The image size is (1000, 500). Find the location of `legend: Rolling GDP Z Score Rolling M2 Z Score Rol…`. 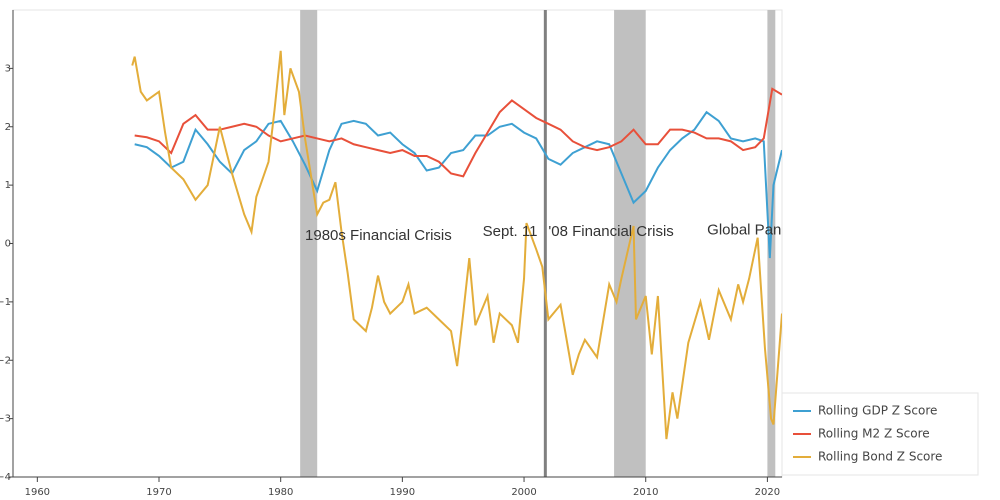

legend: Rolling GDP Z Score Rolling M2 Z Score Rol… is located at coordinates (880, 434).